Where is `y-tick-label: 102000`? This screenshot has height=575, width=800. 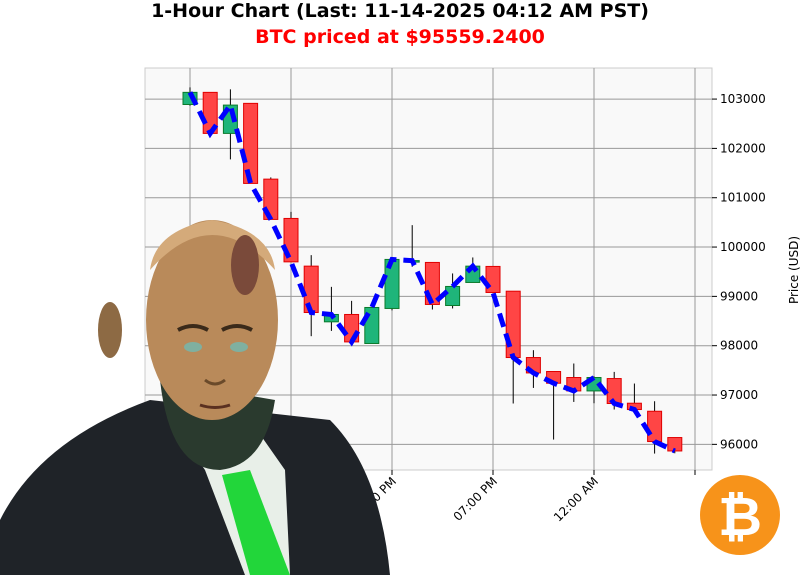 y-tick-label: 102000 is located at coordinates (743, 148).